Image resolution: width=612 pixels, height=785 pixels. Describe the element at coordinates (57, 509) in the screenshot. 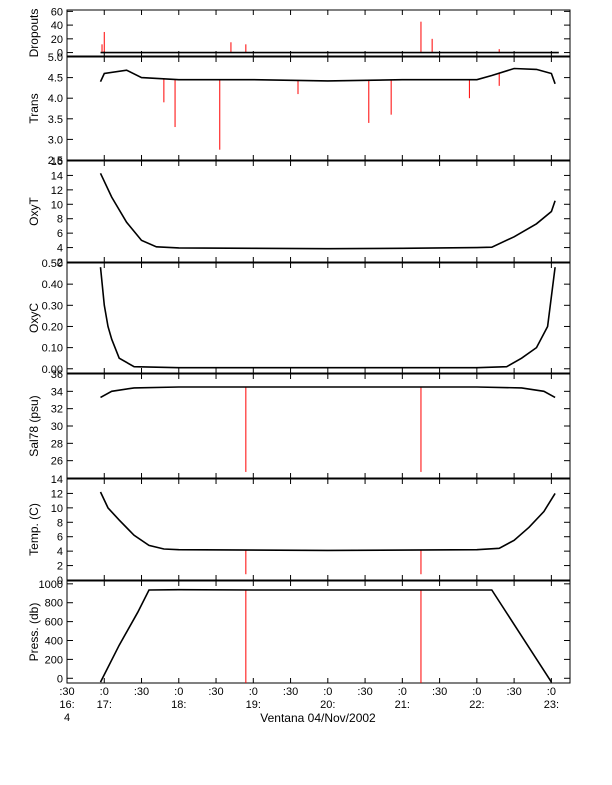

I see `y-tick-label-temp: 10` at that location.